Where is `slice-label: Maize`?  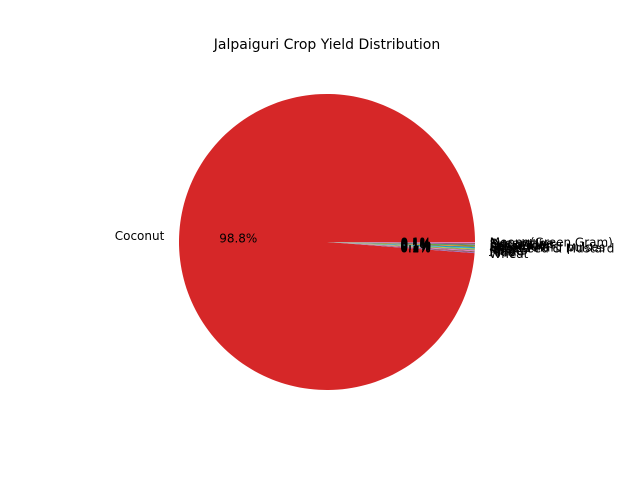 slice-label: Maize is located at coordinates (507, 252).